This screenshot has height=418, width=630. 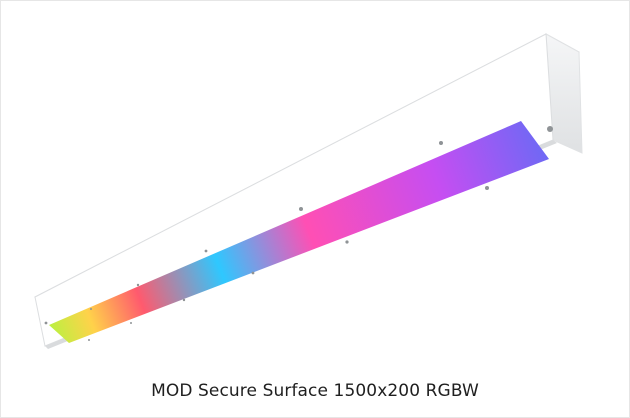 I want to click on product-title: MOD Secure Surface 1500x200 RGBW, so click(x=315, y=391).